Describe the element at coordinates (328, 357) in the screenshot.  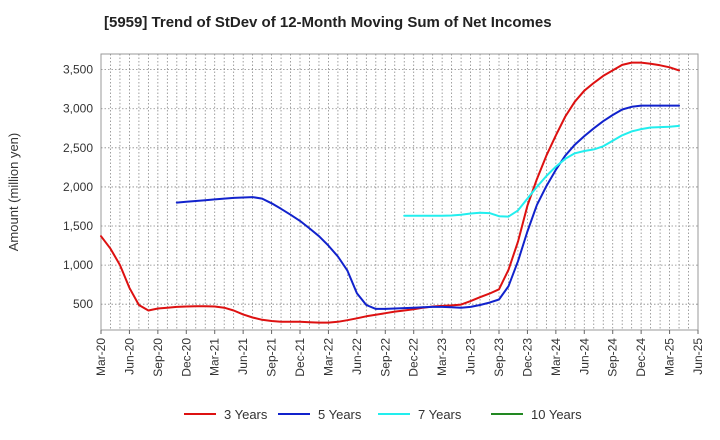
I see `x-tick-label: Mar-22` at that location.